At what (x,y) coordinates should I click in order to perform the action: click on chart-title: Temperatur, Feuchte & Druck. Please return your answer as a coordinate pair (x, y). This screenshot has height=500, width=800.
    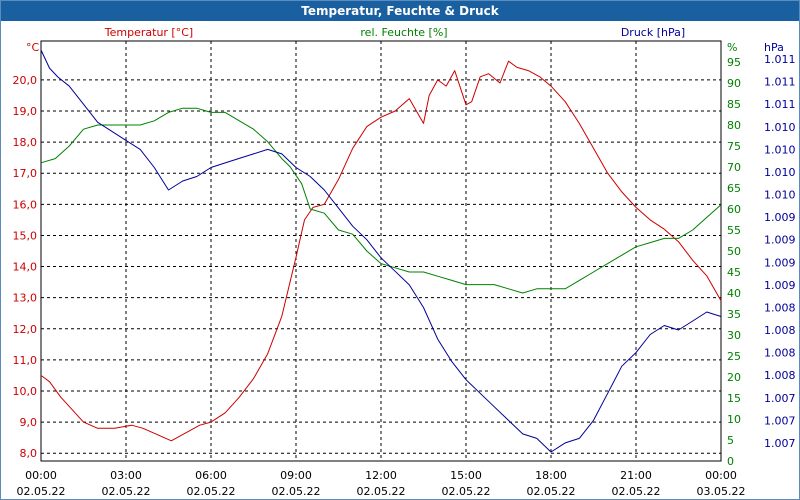
    Looking at the image, I should click on (400, 11).